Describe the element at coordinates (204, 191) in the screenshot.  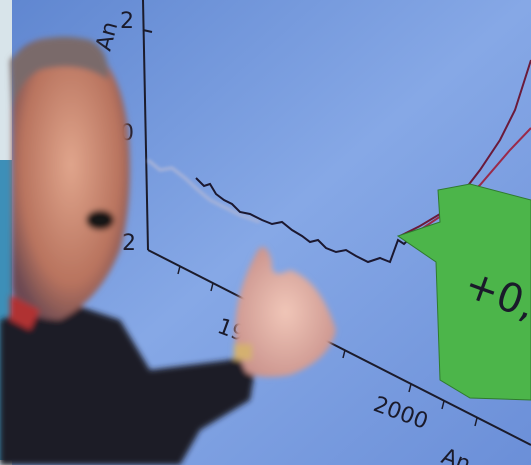
I see `trace-light` at that location.